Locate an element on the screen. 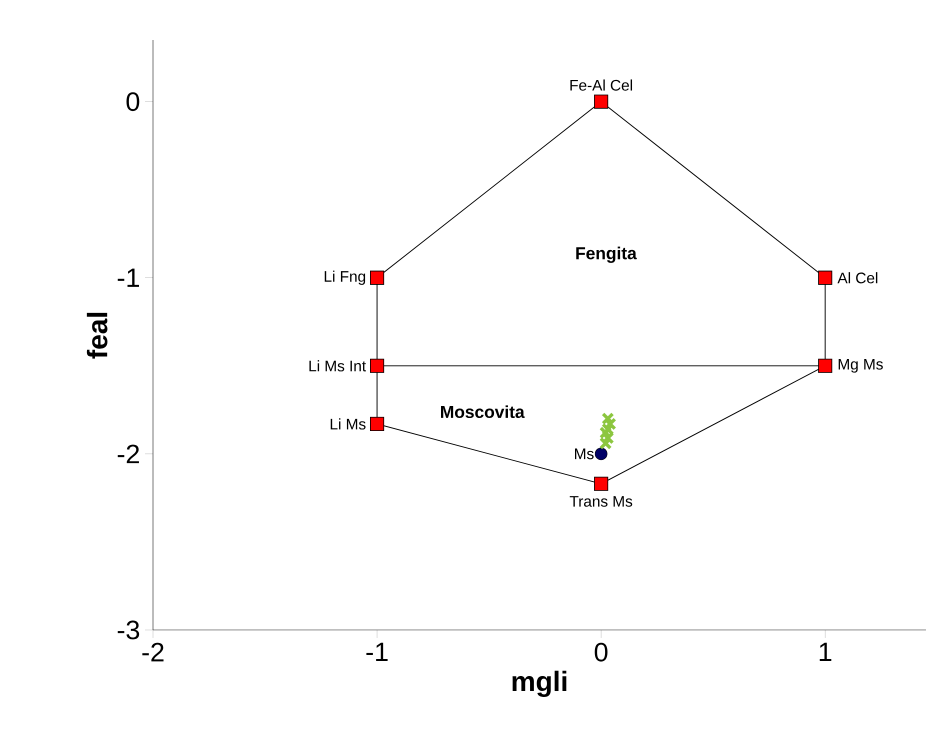 Image resolution: width=926 pixels, height=753 pixels. annotation: Mg Ms is located at coordinates (860, 365).